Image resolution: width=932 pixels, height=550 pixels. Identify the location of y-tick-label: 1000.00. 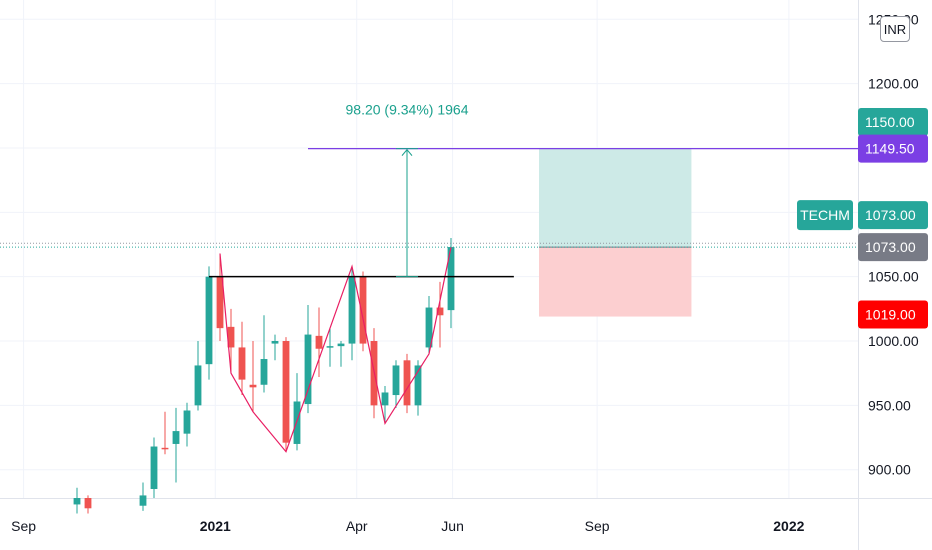
(893, 341).